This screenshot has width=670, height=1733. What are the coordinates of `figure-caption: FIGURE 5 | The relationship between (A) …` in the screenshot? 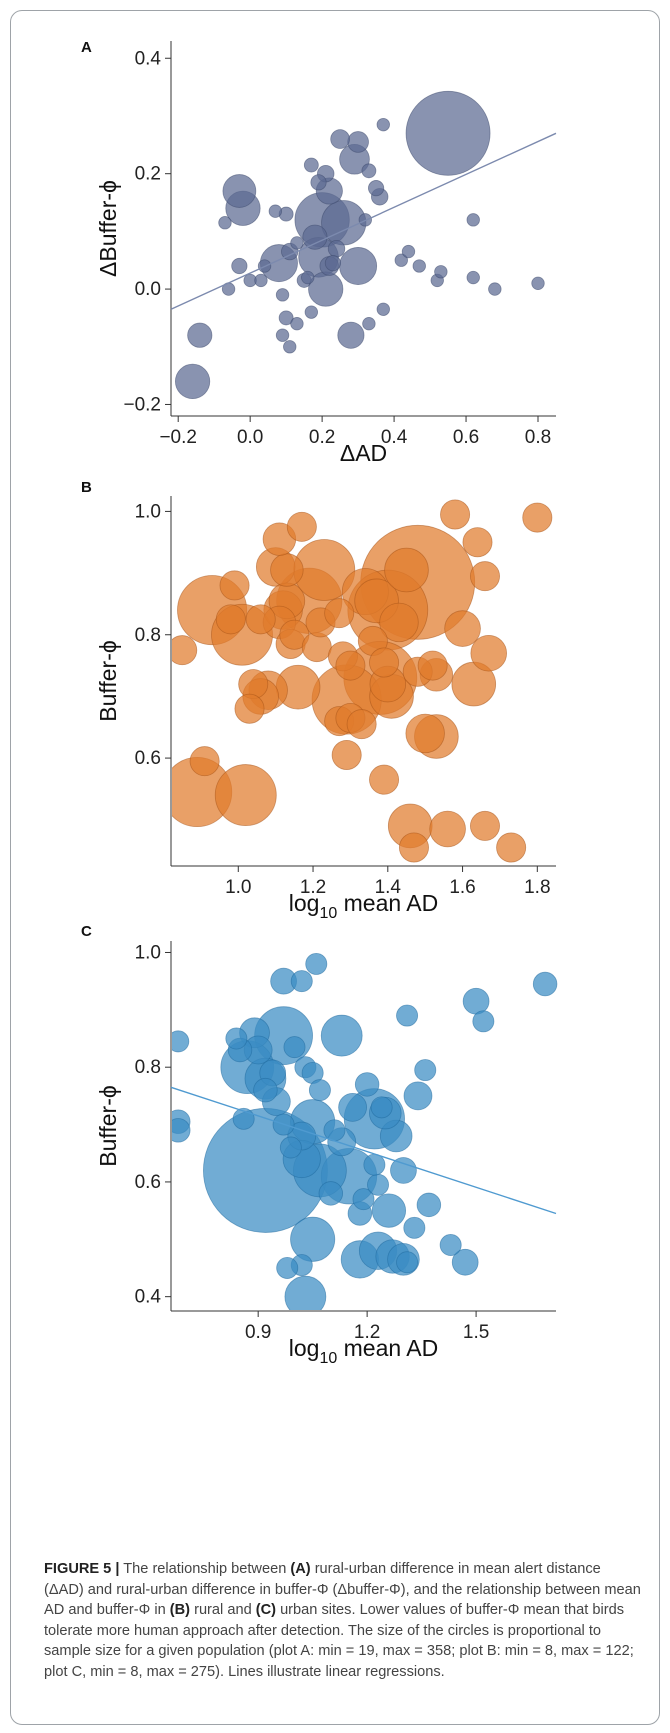 It's located at (344, 1620).